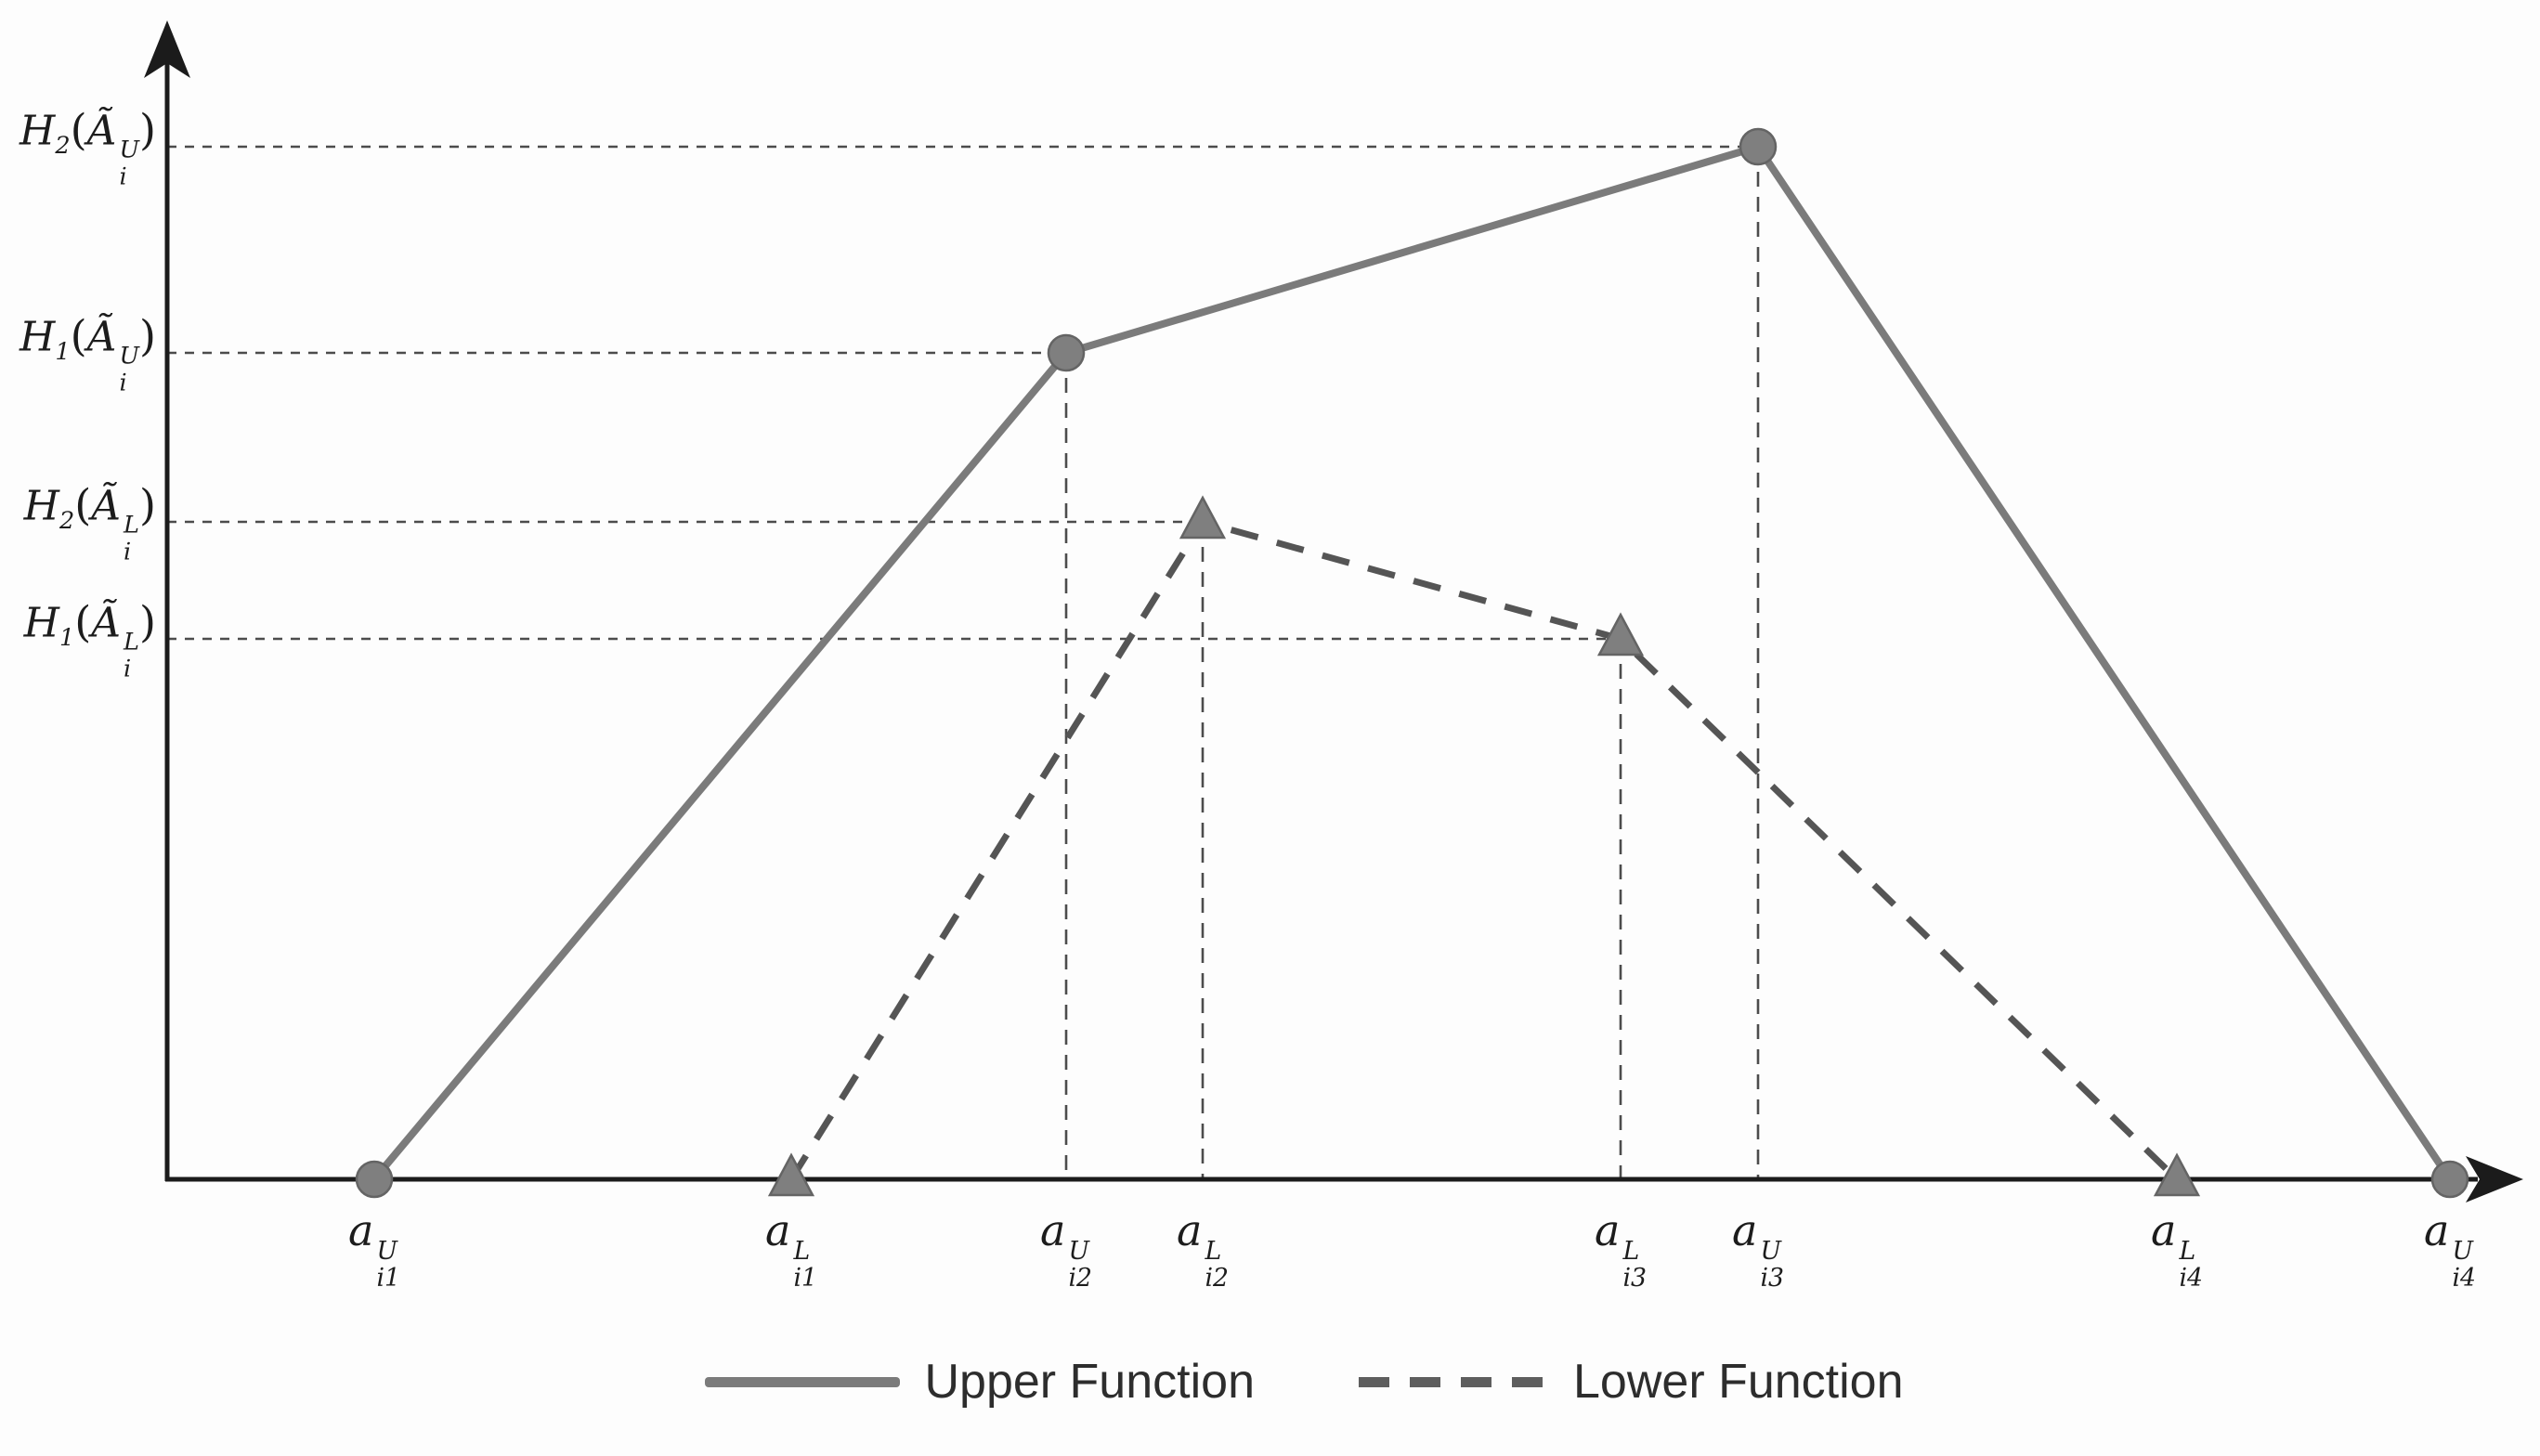 This screenshot has height=1456, width=2540. Describe the element at coordinates (374, 1179) in the screenshot. I see `marker-circle-a_i1_U` at that location.